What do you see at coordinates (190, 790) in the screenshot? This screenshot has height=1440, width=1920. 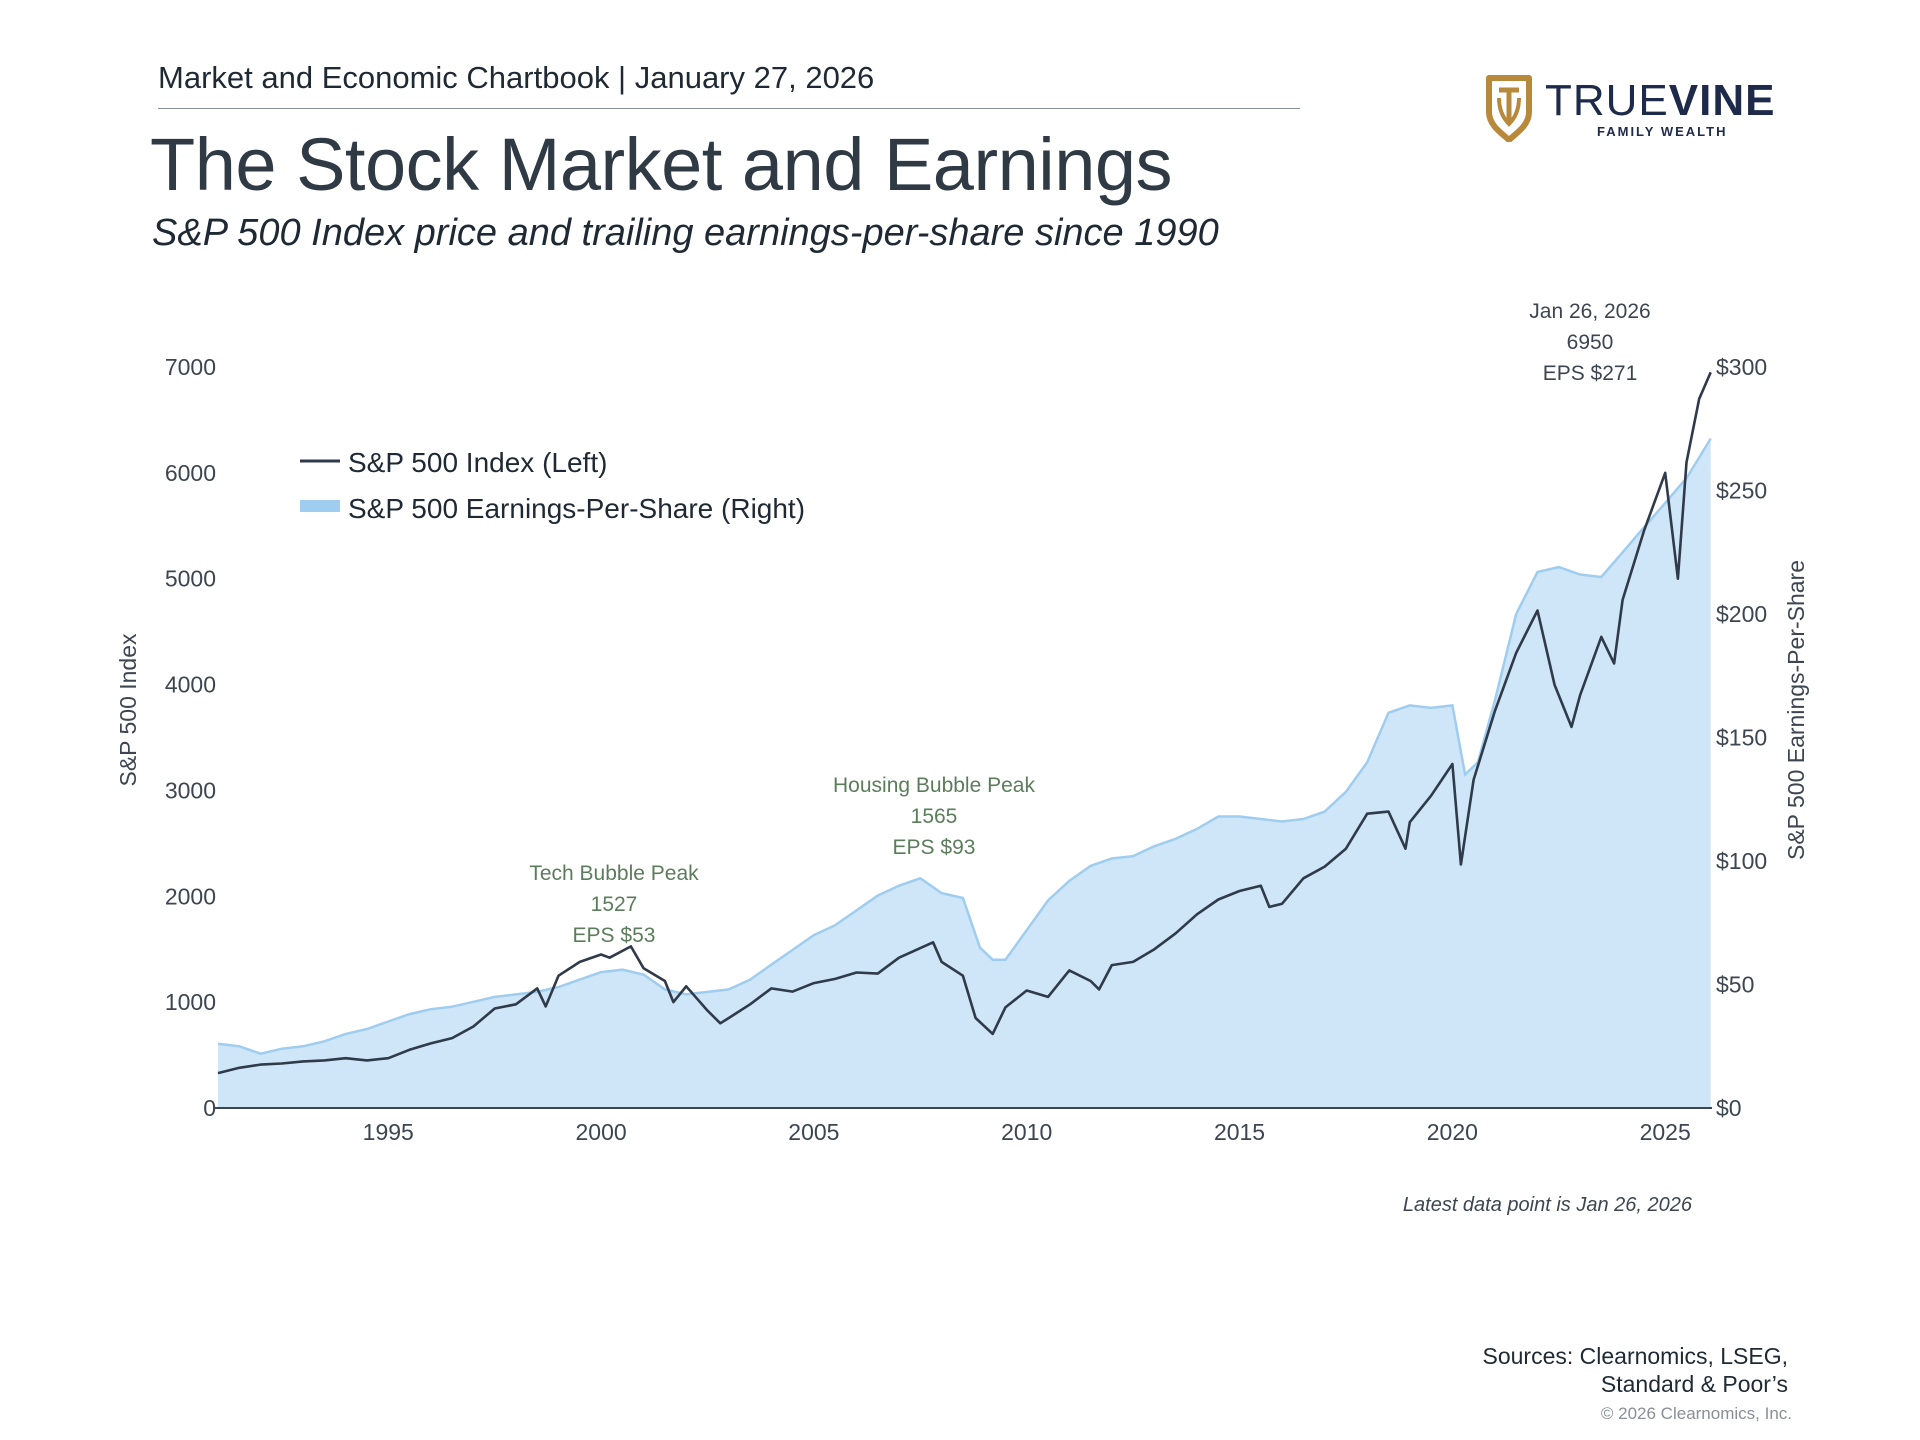 I see `y-left-tick-label: 3000` at bounding box center [190, 790].